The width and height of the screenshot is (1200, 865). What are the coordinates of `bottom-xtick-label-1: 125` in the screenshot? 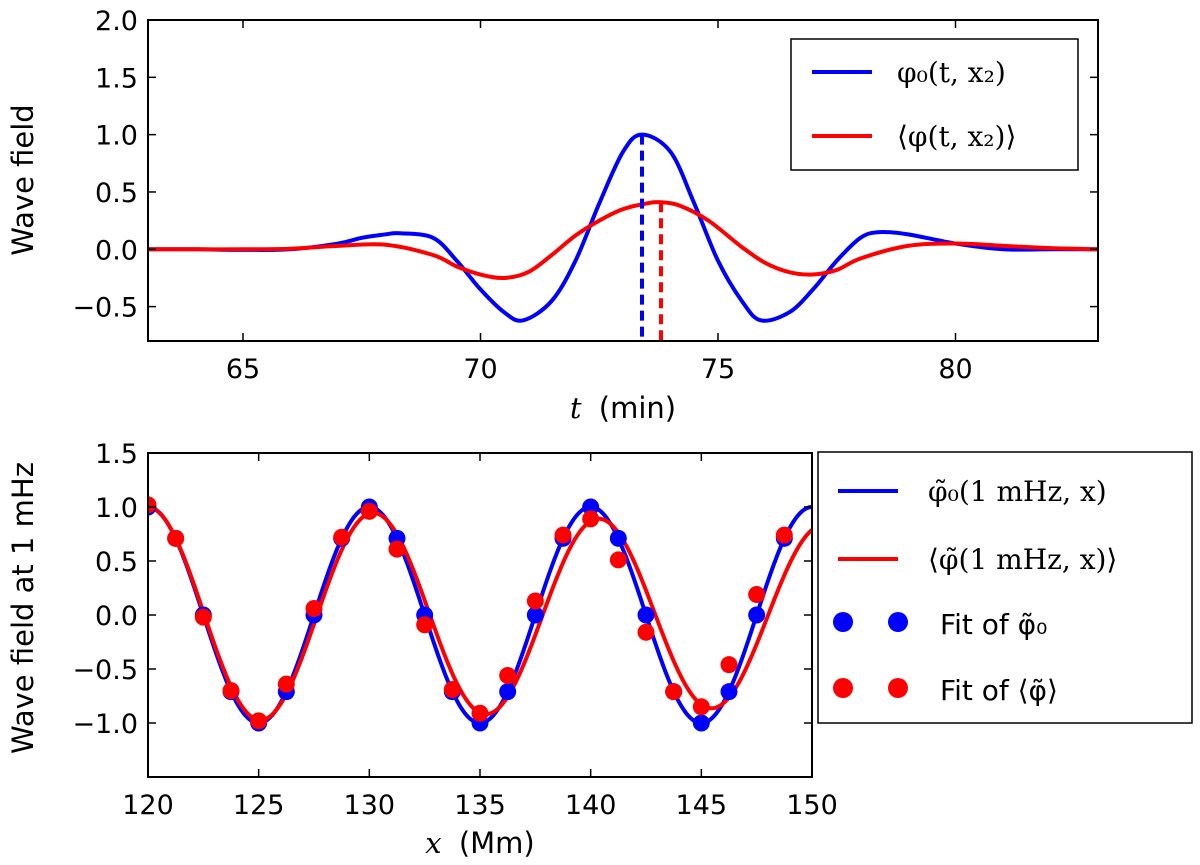 It's located at (259, 805).